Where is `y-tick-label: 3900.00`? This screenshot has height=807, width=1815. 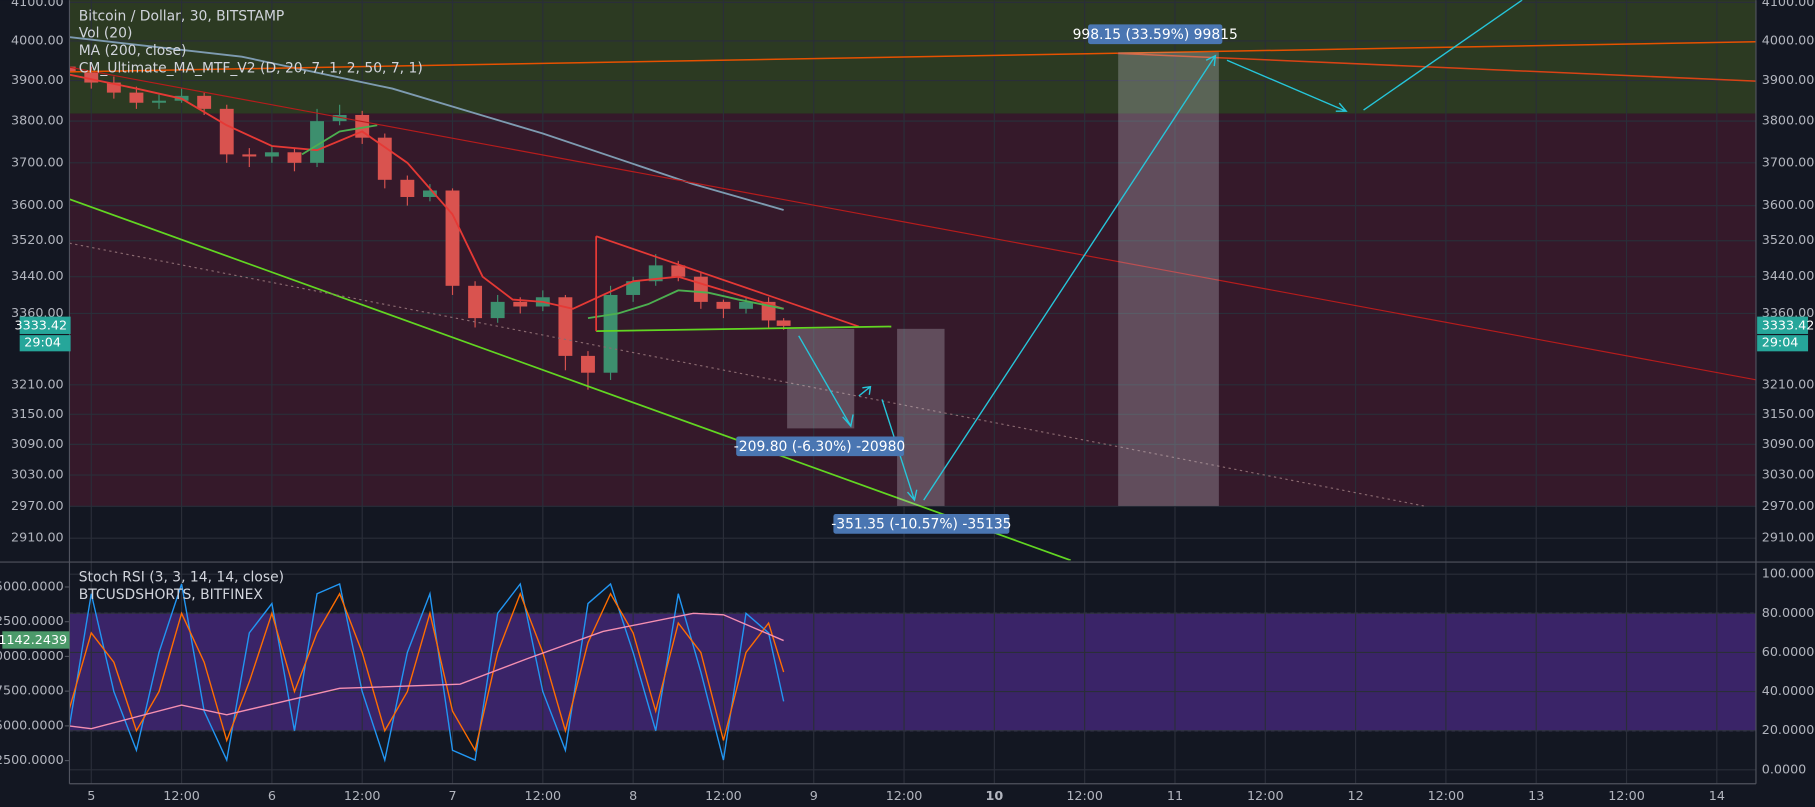 y-tick-label: 3900.00 is located at coordinates (1788, 80).